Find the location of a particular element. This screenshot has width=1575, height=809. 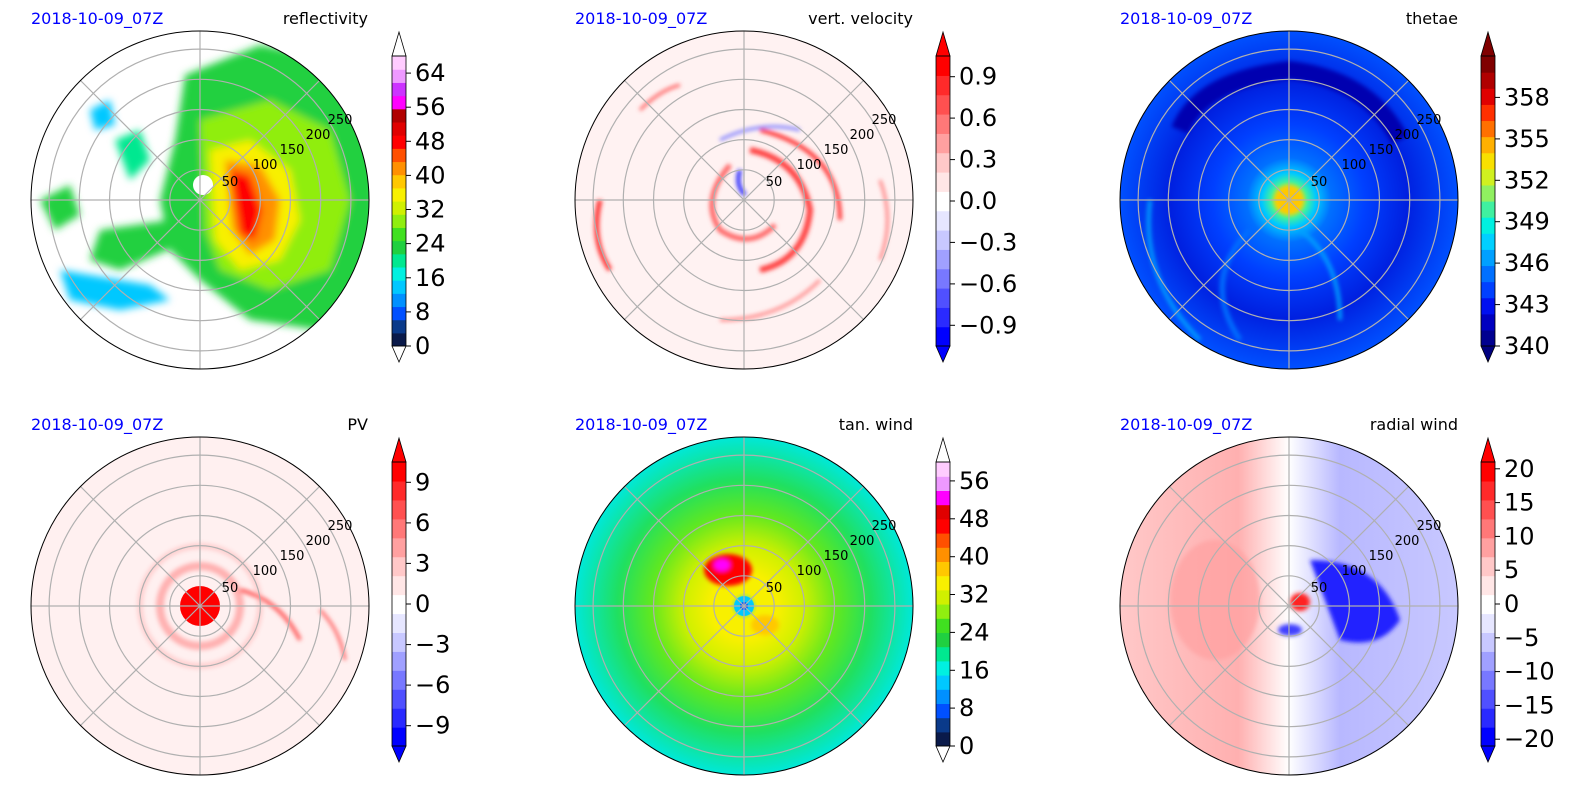

colorbar-tick-label: 0.9 is located at coordinates (978, 77).